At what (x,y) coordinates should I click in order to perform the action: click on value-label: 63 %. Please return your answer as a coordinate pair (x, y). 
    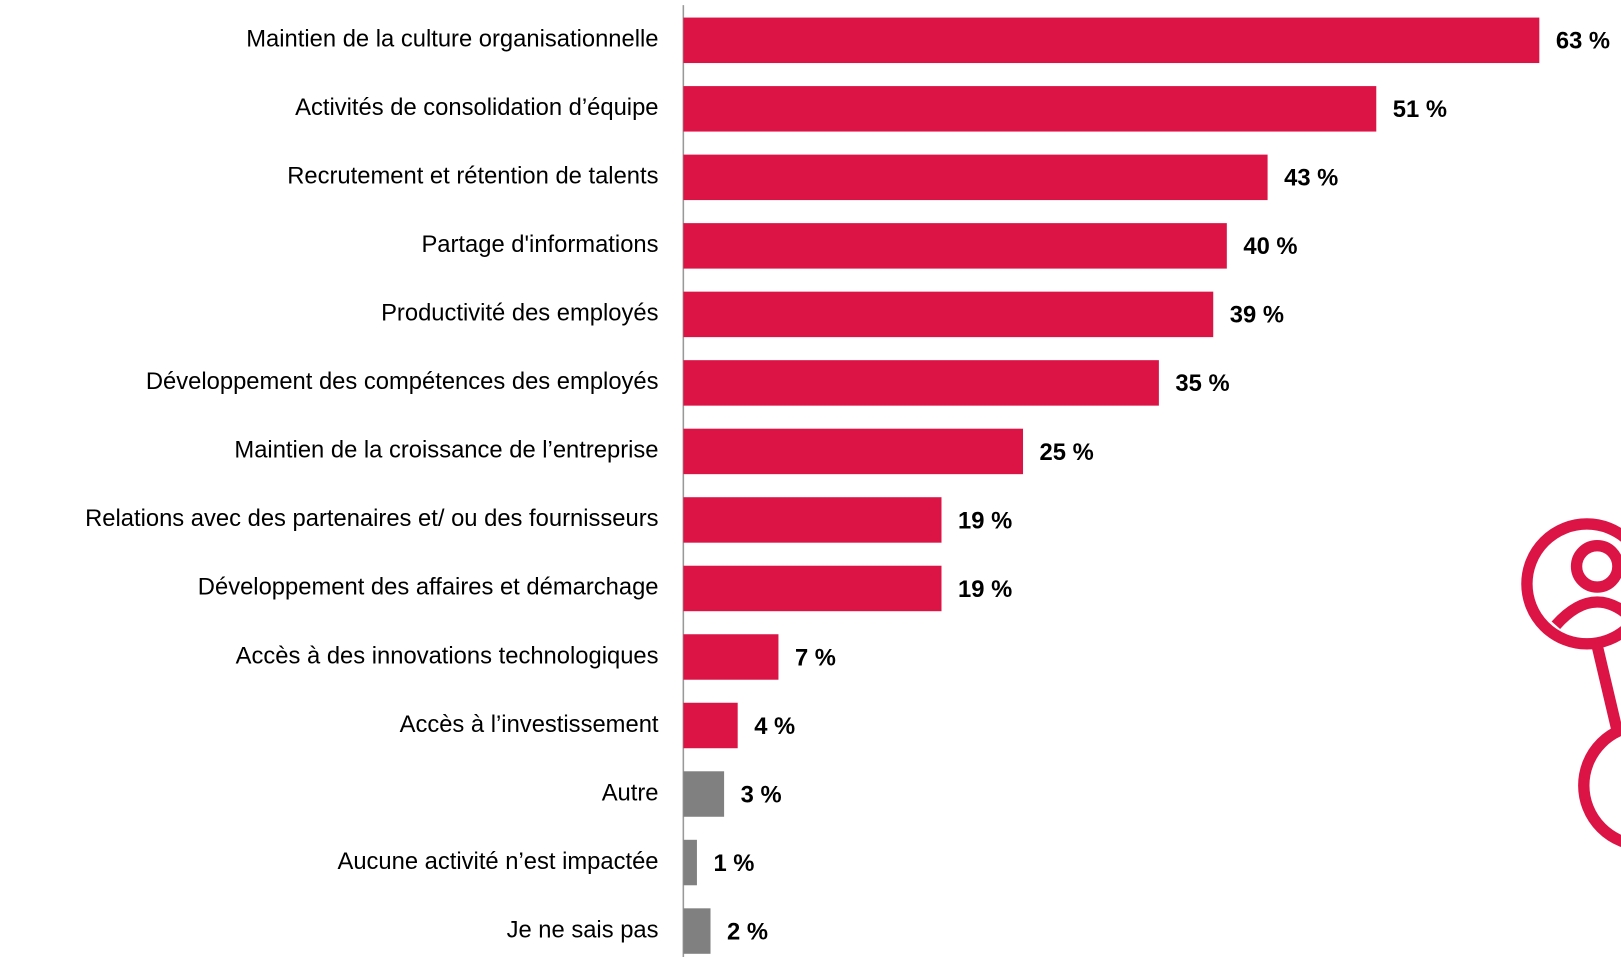
    Looking at the image, I should click on (1583, 41).